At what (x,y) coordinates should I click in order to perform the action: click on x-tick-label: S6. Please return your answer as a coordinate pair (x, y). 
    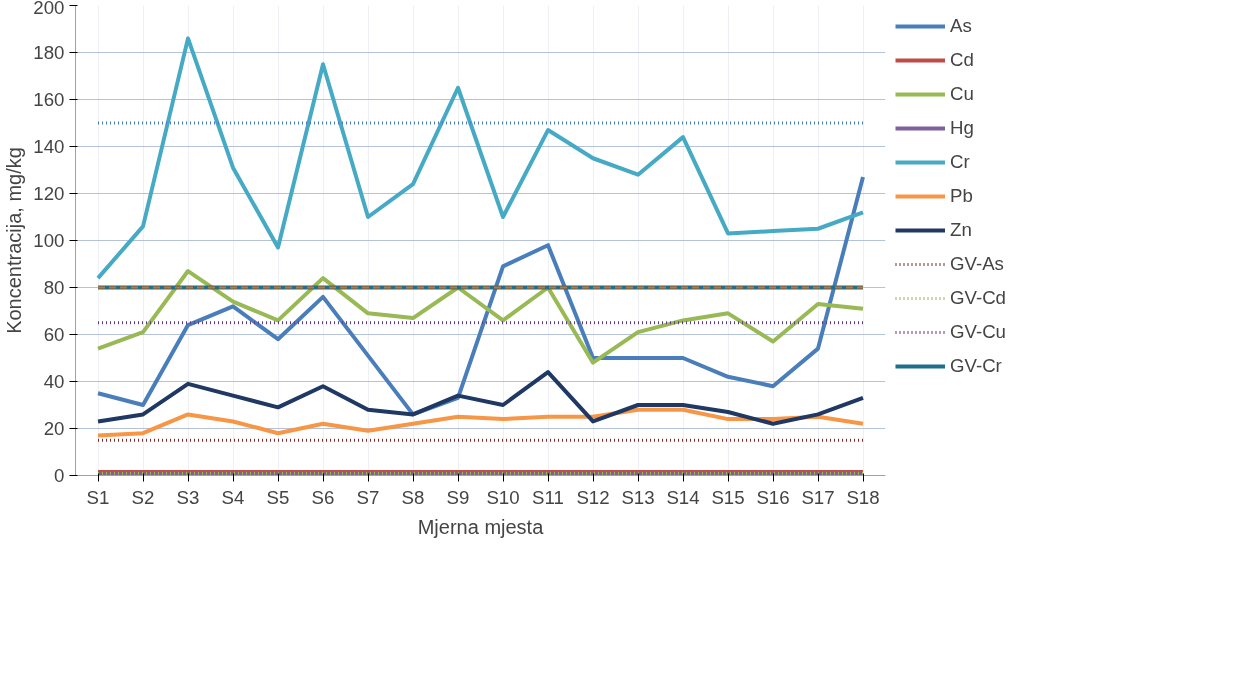
    Looking at the image, I should click on (323, 497).